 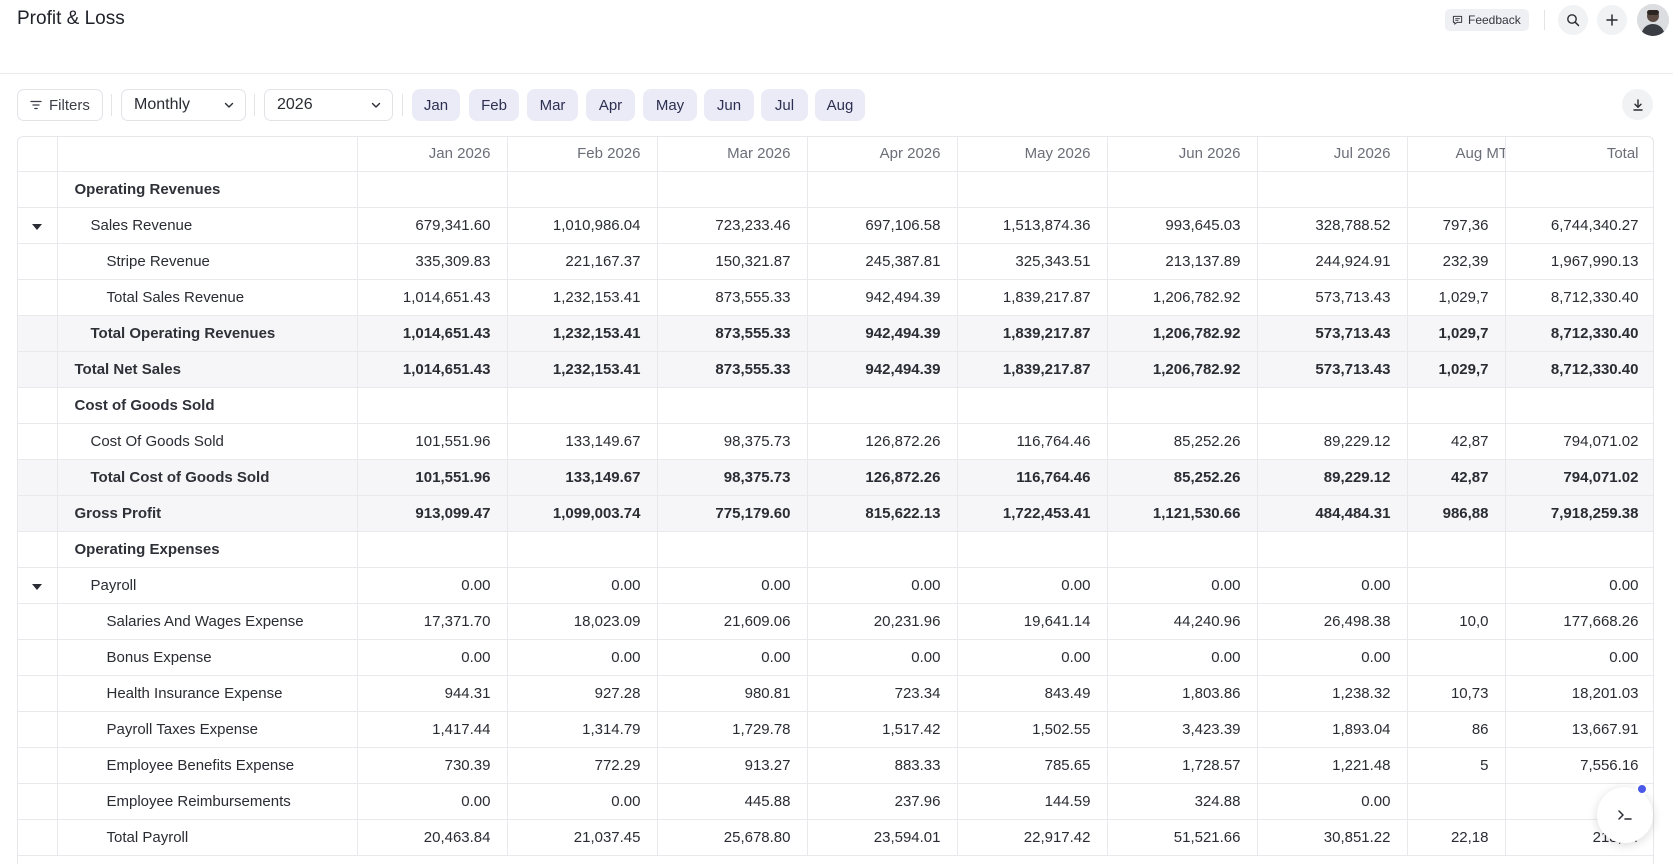 I want to click on row-total-cell: 177,668.26, so click(x=1578, y=621).